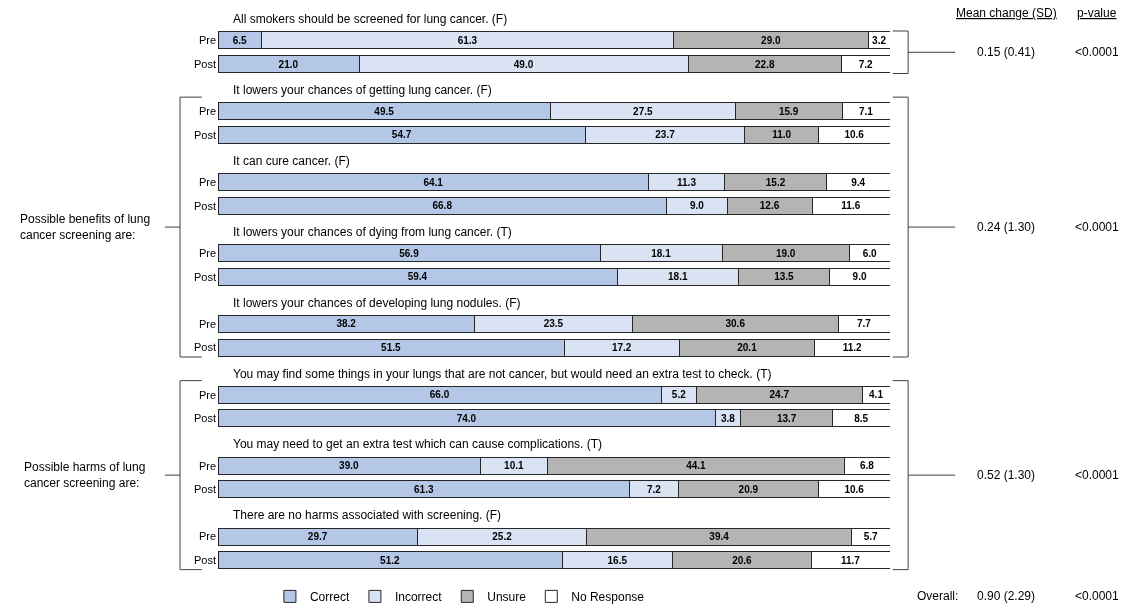 This screenshot has height=616, width=1134. What do you see at coordinates (523, 64) in the screenshot?
I see `data-label: 49.0` at bounding box center [523, 64].